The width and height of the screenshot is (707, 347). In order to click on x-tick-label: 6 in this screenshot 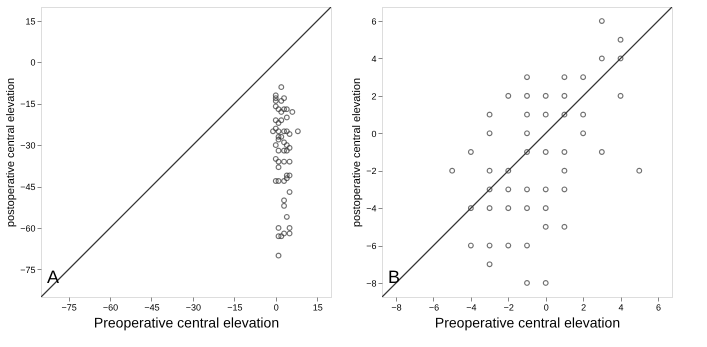, I will do `click(658, 307)`.